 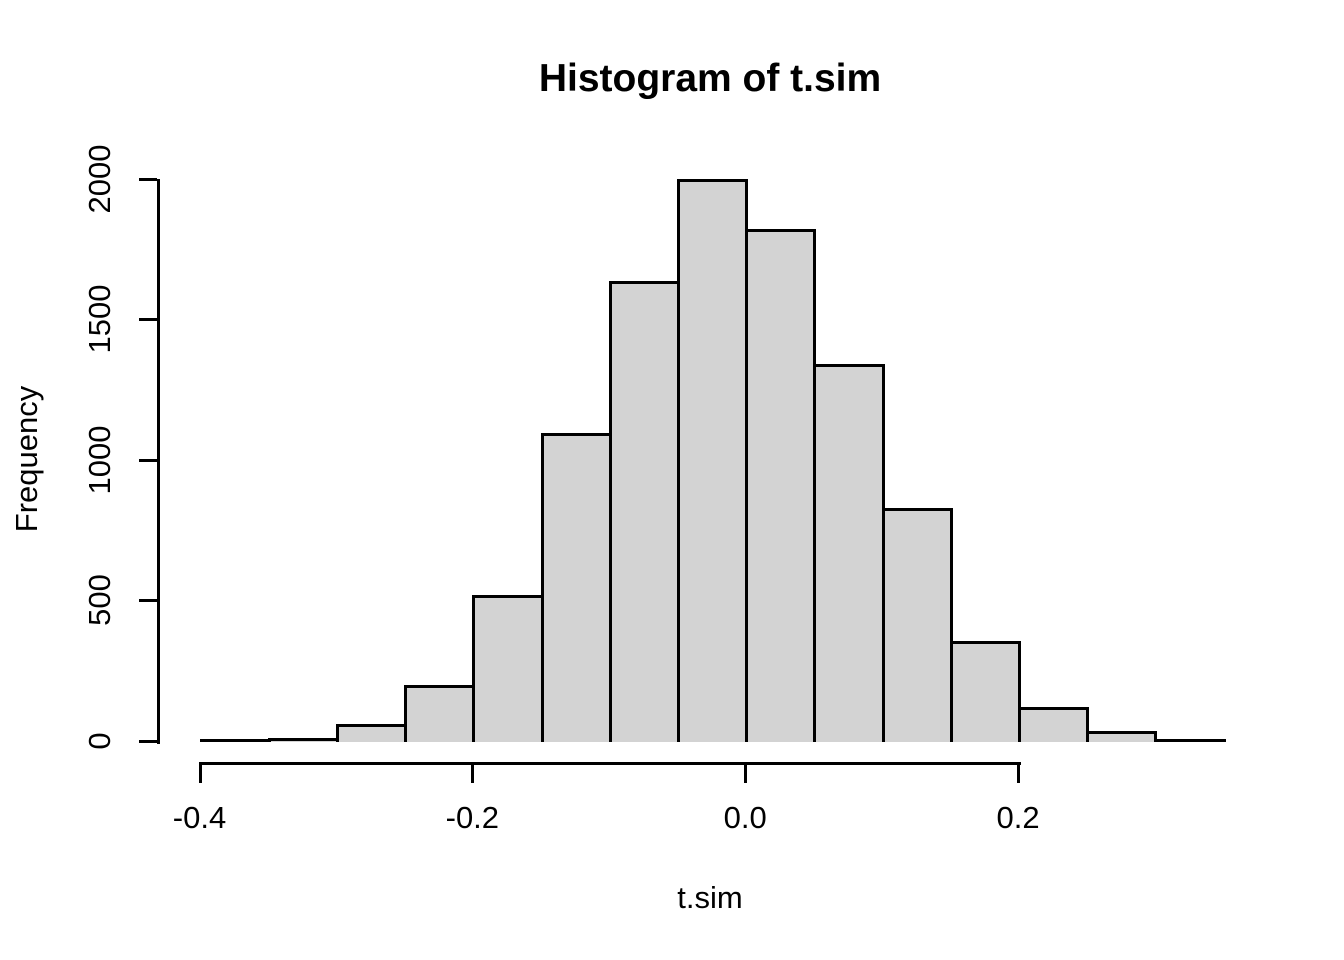 What do you see at coordinates (158, 461) in the screenshot?
I see `y-axis` at bounding box center [158, 461].